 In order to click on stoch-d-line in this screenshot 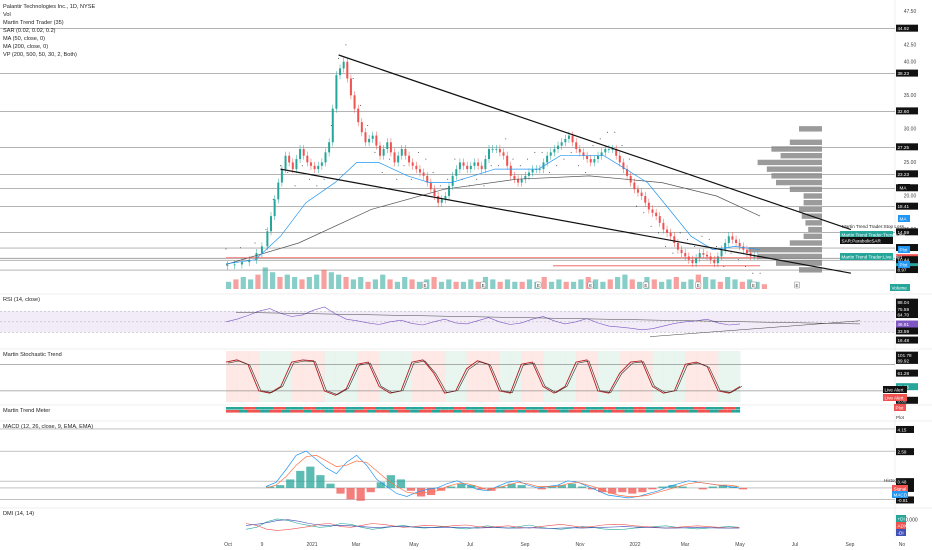, I will do `click(485, 378)`.